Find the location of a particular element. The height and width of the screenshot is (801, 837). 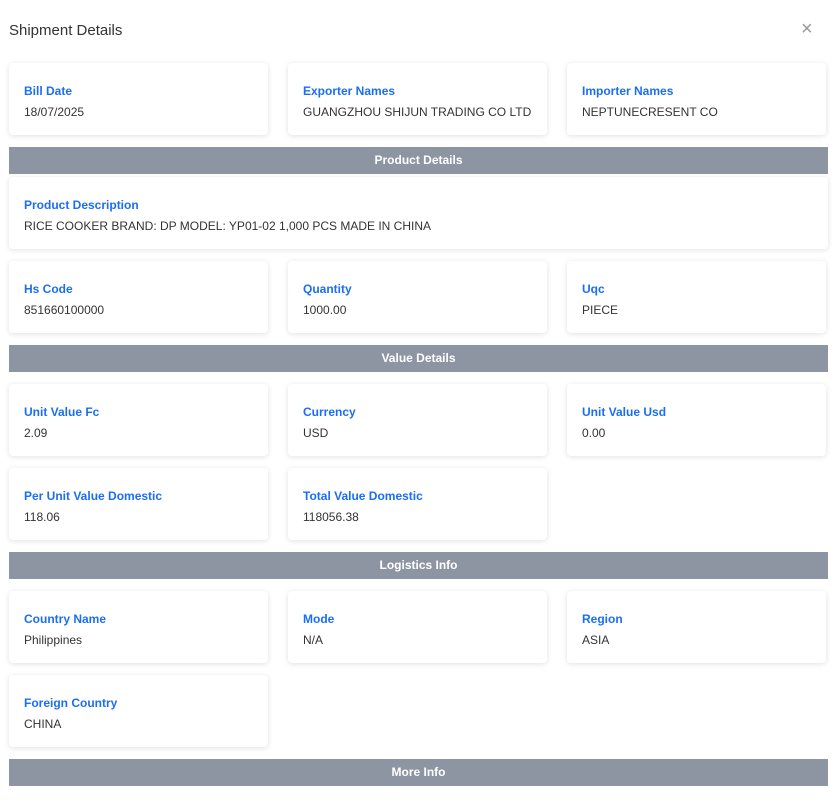

modal-title: Shipment Details is located at coordinates (66, 30).